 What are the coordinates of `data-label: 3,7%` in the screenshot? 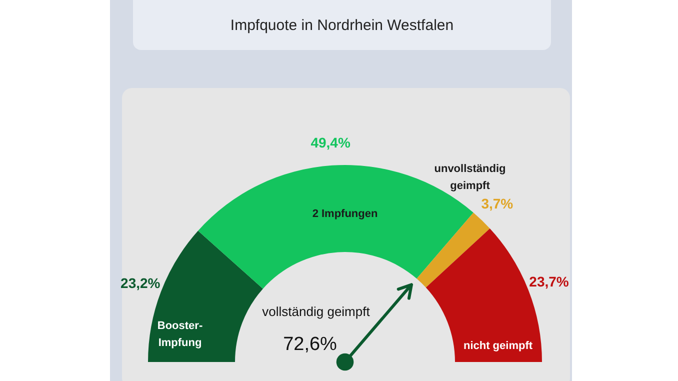 It's located at (497, 203).